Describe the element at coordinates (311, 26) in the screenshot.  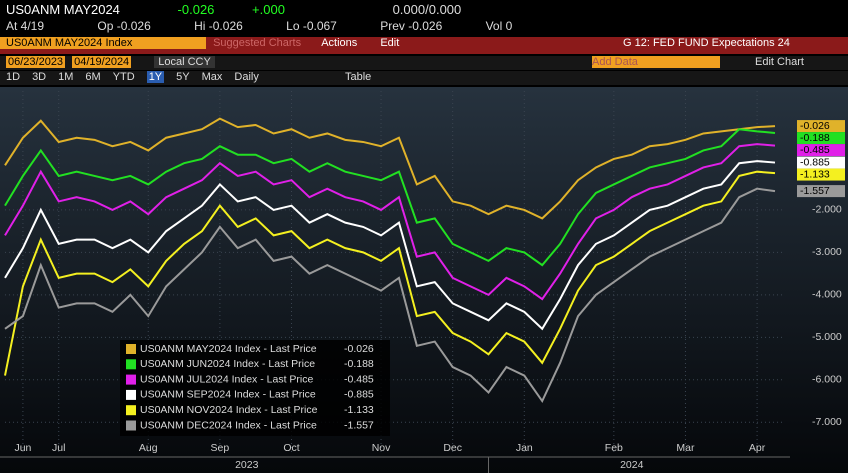
I see `quote-item: Lo -0.067` at that location.